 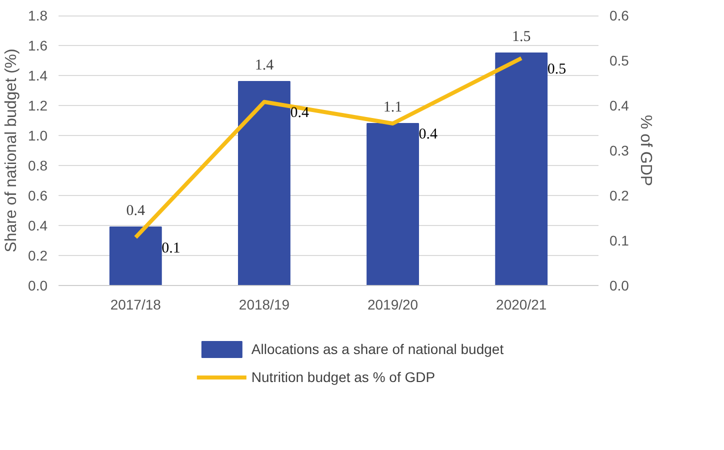 What do you see at coordinates (645, 150) in the screenshot?
I see `y2-axis-title: % of GDP` at bounding box center [645, 150].